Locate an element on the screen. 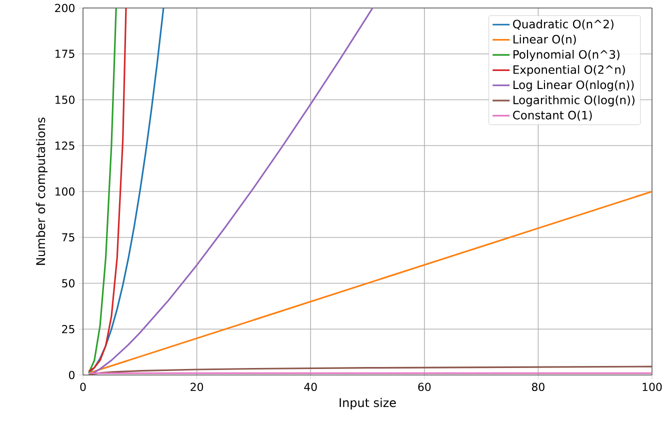  y-tick-label: 150 is located at coordinates (65, 100).